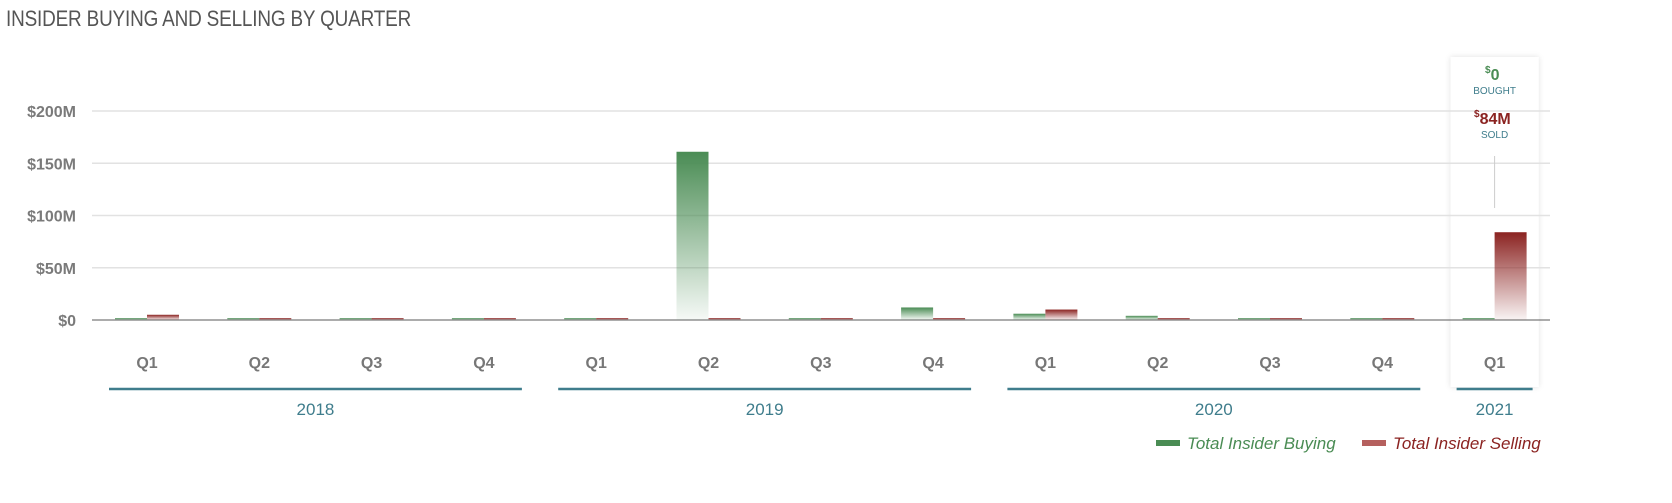 The height and width of the screenshot is (503, 1672). I want to click on chart-title: INSIDER BUYING AND SELLING BY QUARTER, so click(209, 18).